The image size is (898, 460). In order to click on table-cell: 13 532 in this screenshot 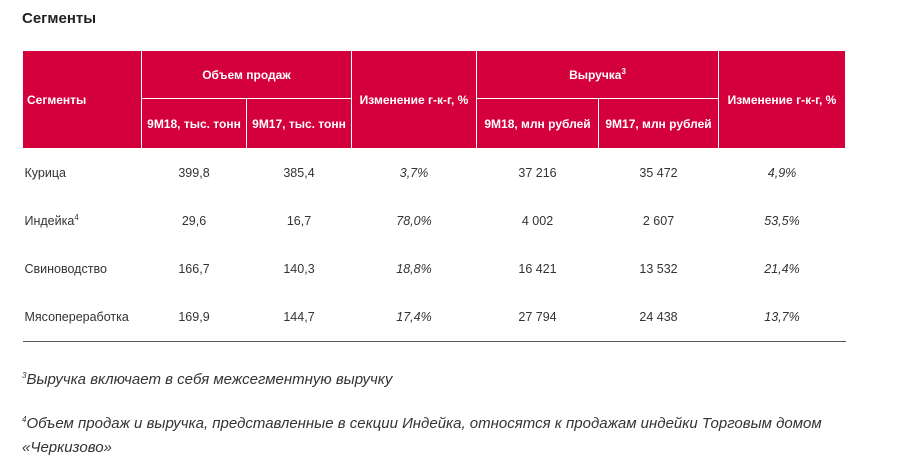, I will do `click(658, 269)`.